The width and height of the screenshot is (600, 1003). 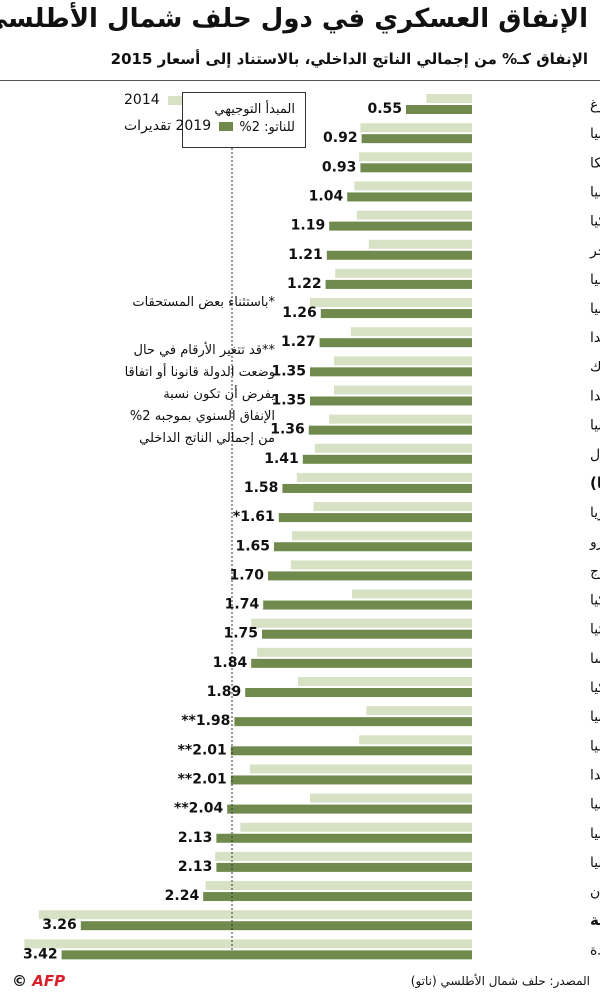 I want to click on afp-logo-text: AFP, so click(x=49, y=981).